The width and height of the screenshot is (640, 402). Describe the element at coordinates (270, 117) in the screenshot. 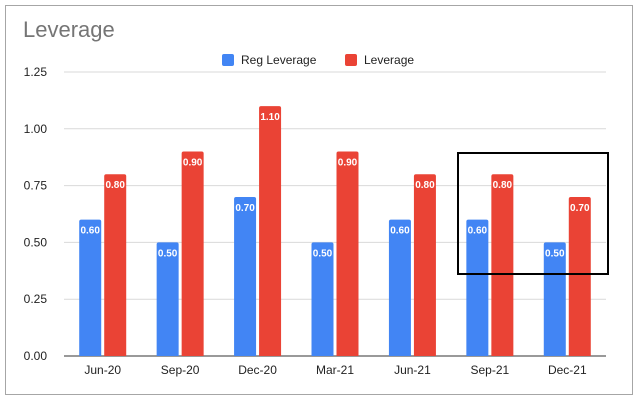

I see `data-label: 1.10` at that location.